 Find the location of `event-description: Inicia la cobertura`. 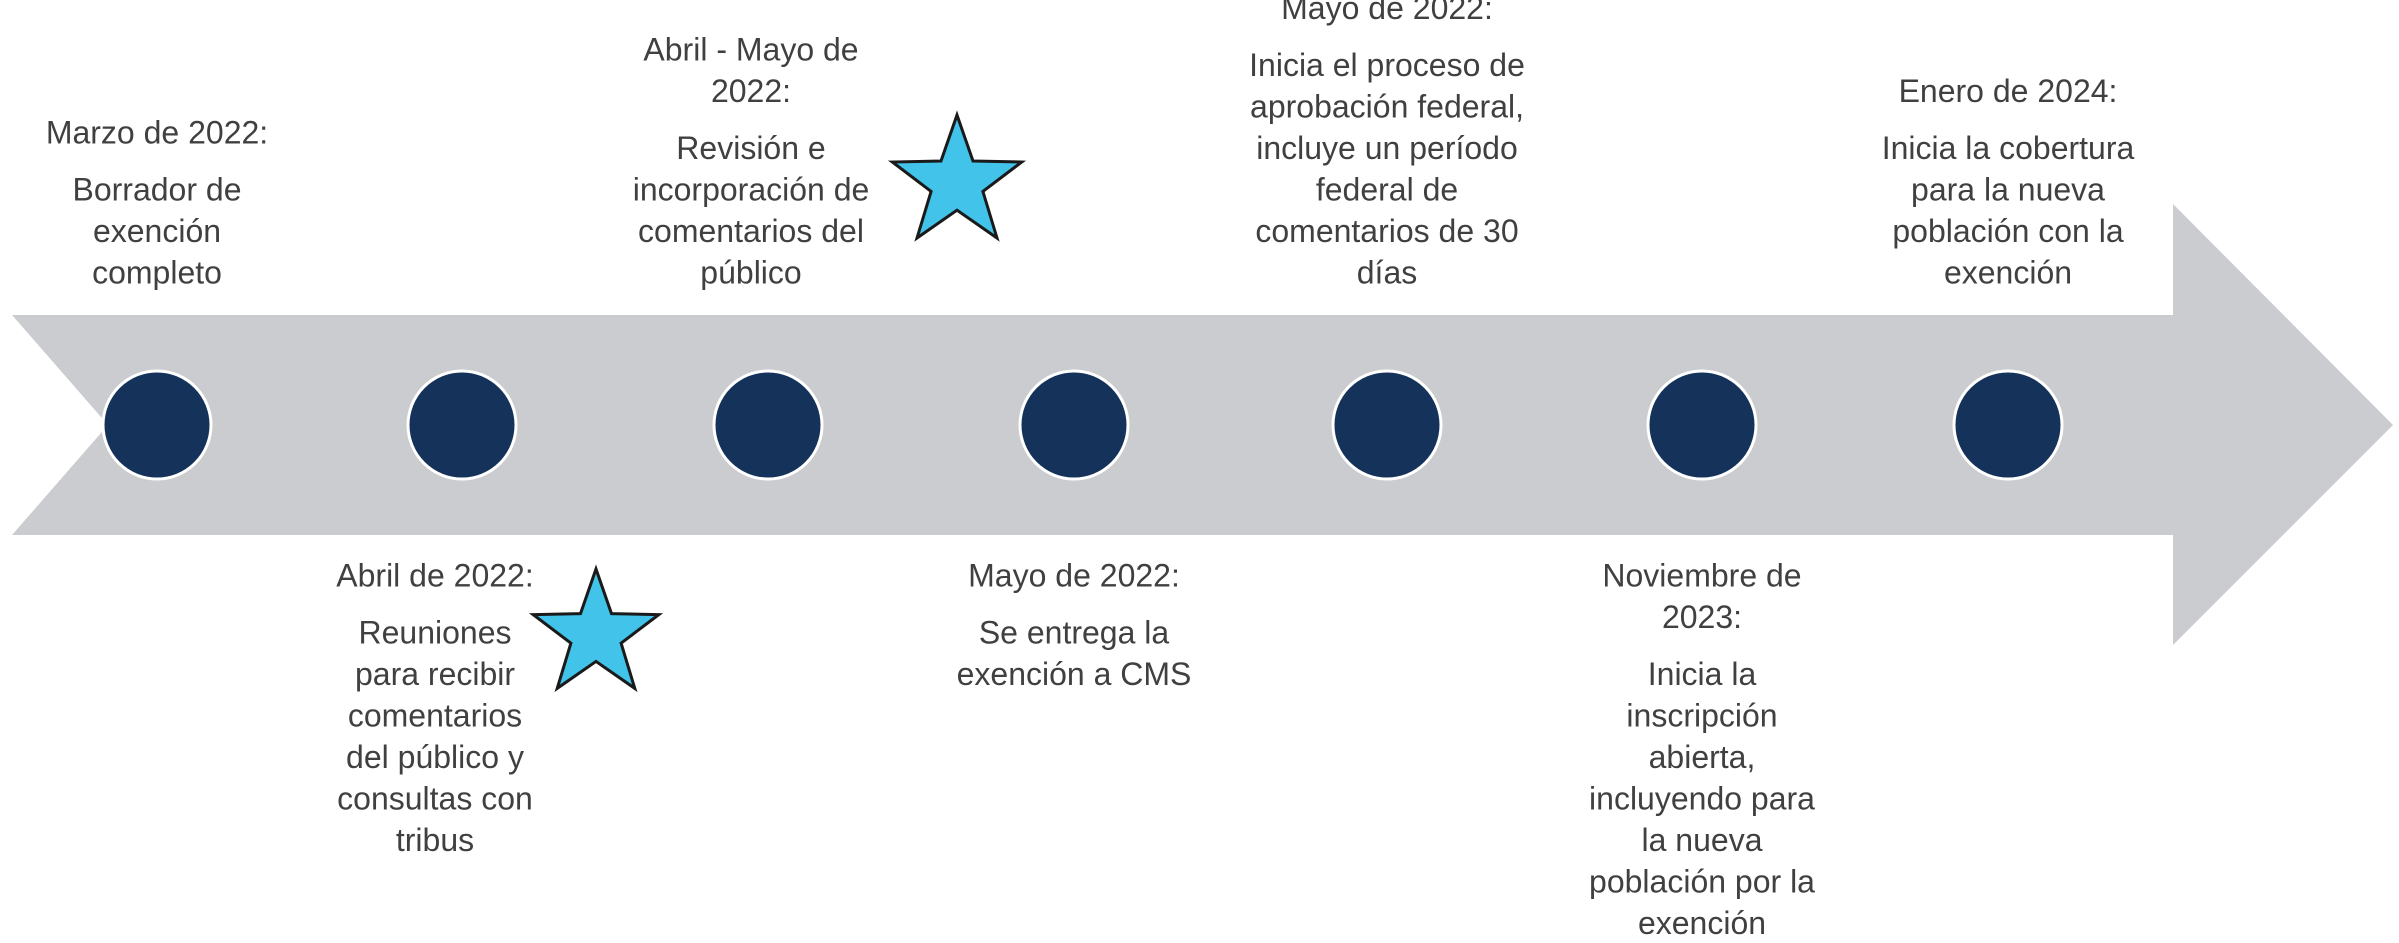

event-description: Inicia la cobertura is located at coordinates (2008, 148).